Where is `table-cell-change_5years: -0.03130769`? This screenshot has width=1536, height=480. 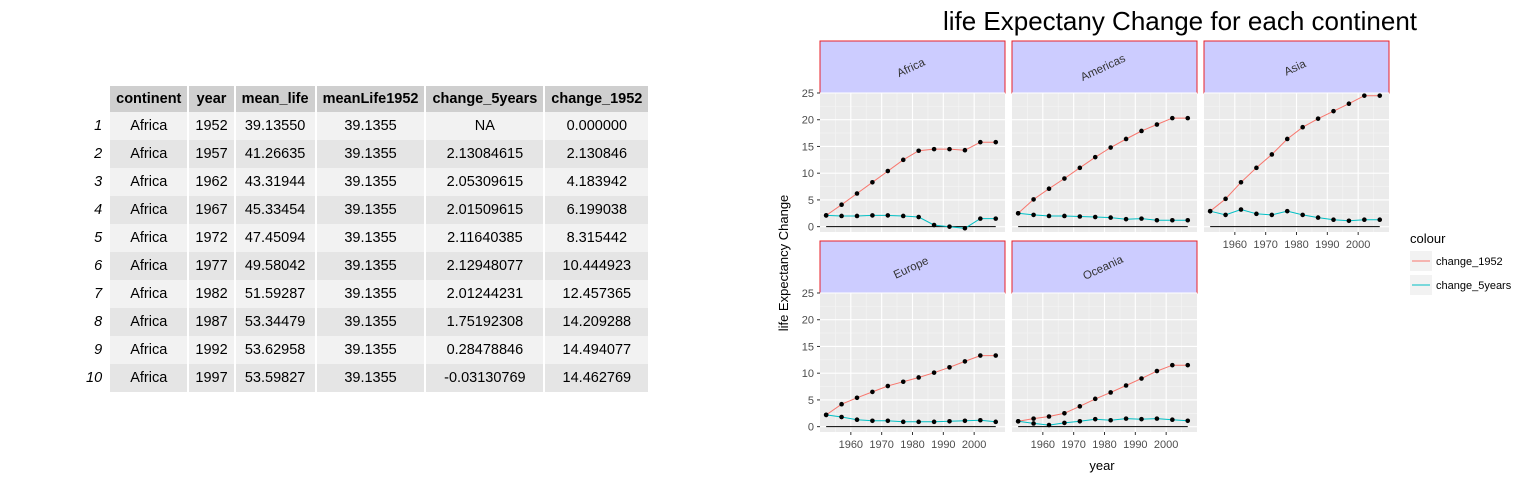 table-cell-change_5years: -0.03130769 is located at coordinates (485, 378).